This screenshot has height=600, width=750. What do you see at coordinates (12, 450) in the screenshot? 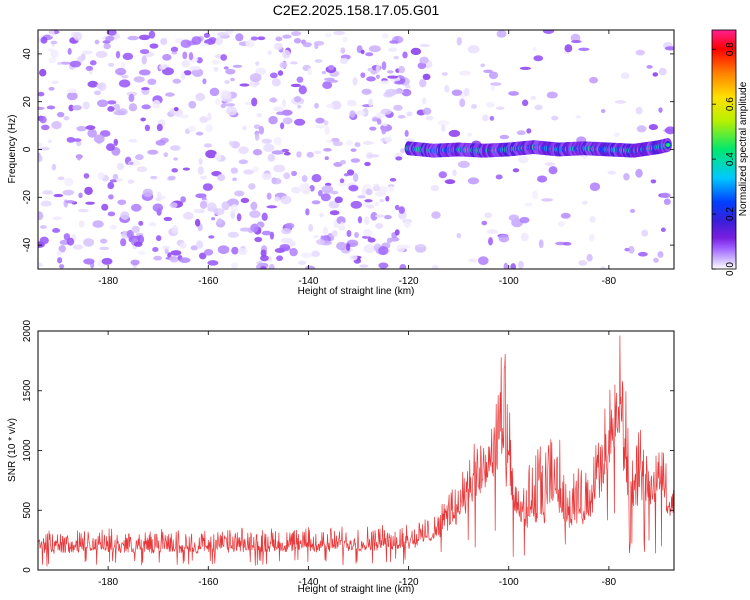
I see `snr-y-label: SNR (10 * v/v)` at bounding box center [12, 450].